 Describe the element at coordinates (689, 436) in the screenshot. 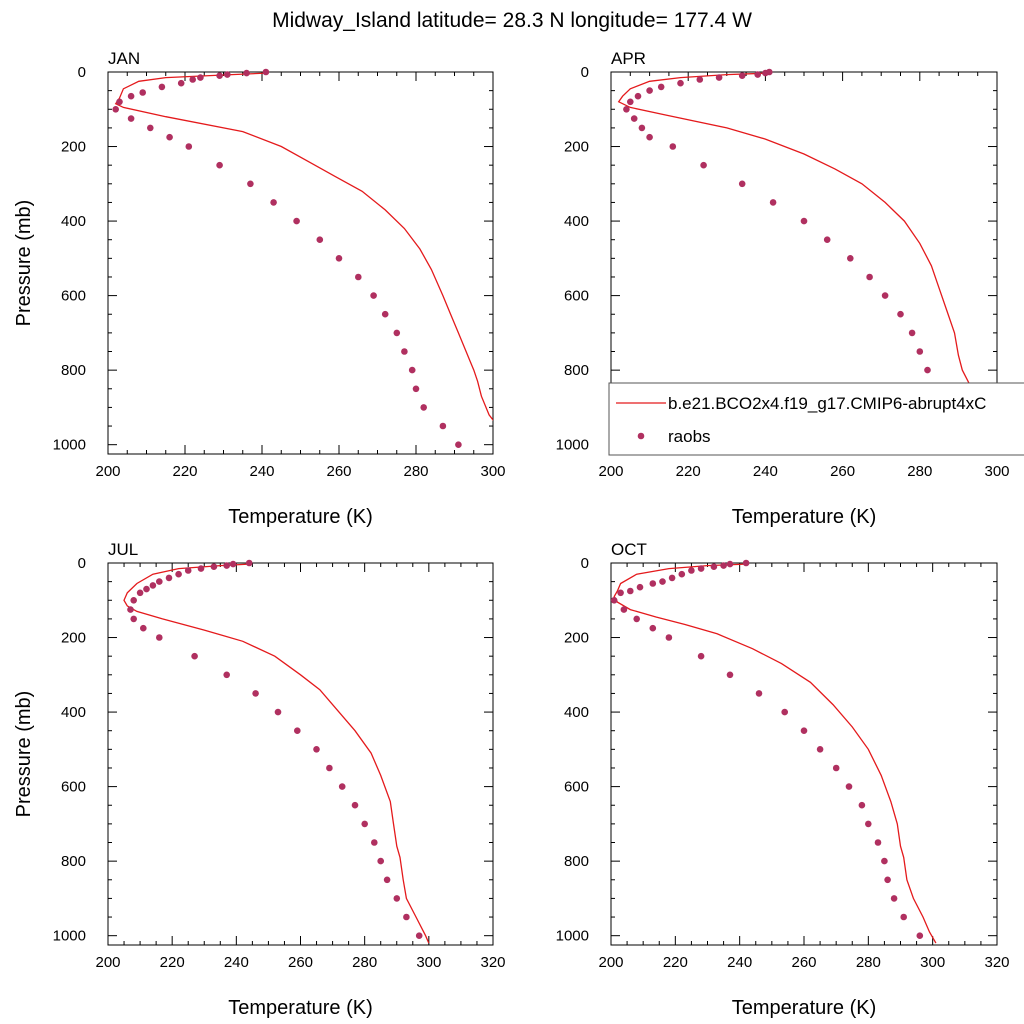

I see `legend-obs-label: raobs` at that location.